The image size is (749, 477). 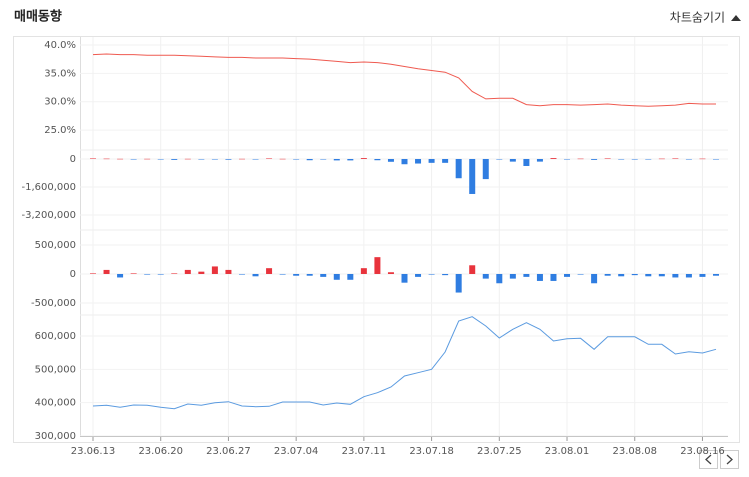 What do you see at coordinates (634, 451) in the screenshot?
I see `x-tick-label: 23.08.08` at bounding box center [634, 451].